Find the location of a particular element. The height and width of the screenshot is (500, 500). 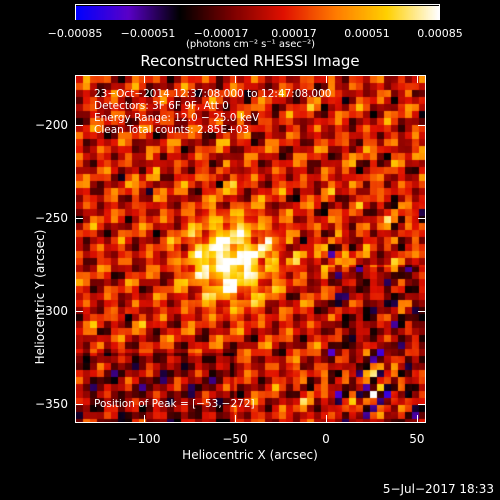

x-tick-label: 0 is located at coordinates (326, 439).